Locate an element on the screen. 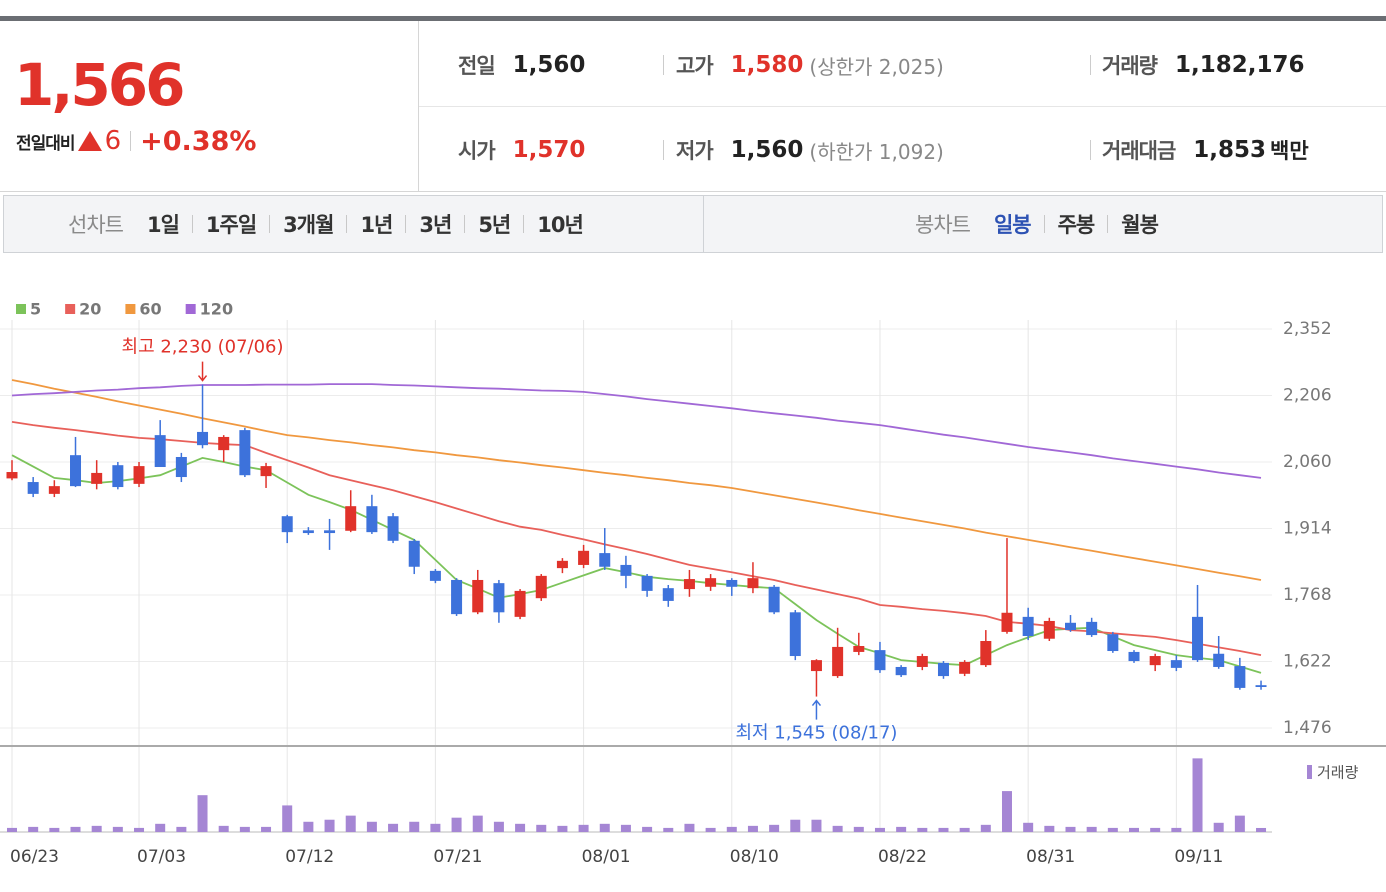  tab: 1년 is located at coordinates (376, 225).